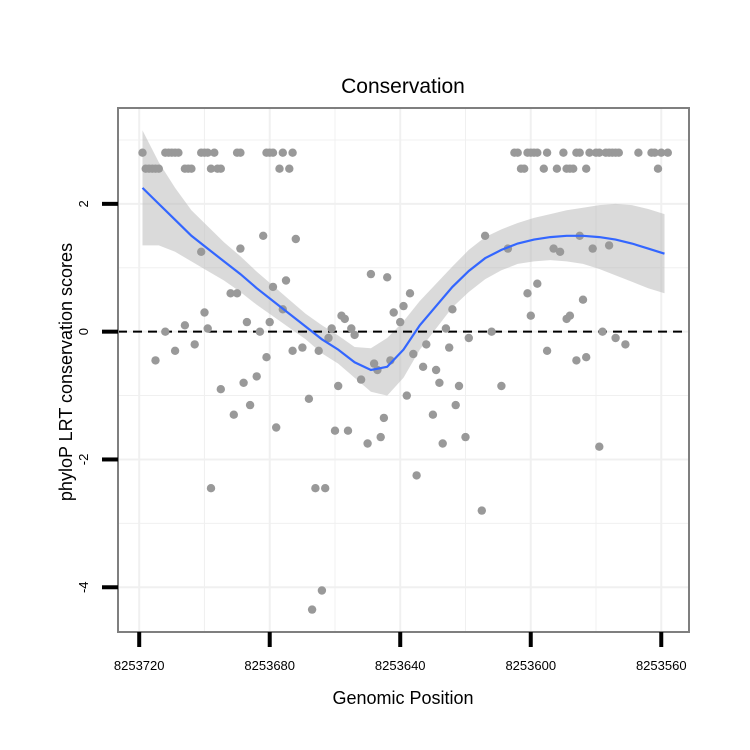 This screenshot has height=750, width=750. What do you see at coordinates (83, 203) in the screenshot?
I see `y-tick-label: 2` at bounding box center [83, 203].